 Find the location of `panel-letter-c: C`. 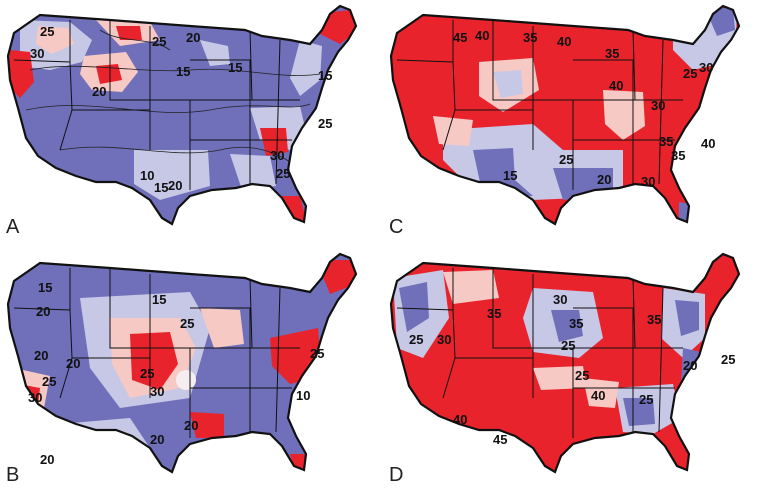

panel-letter-c: C is located at coordinates (396, 227).